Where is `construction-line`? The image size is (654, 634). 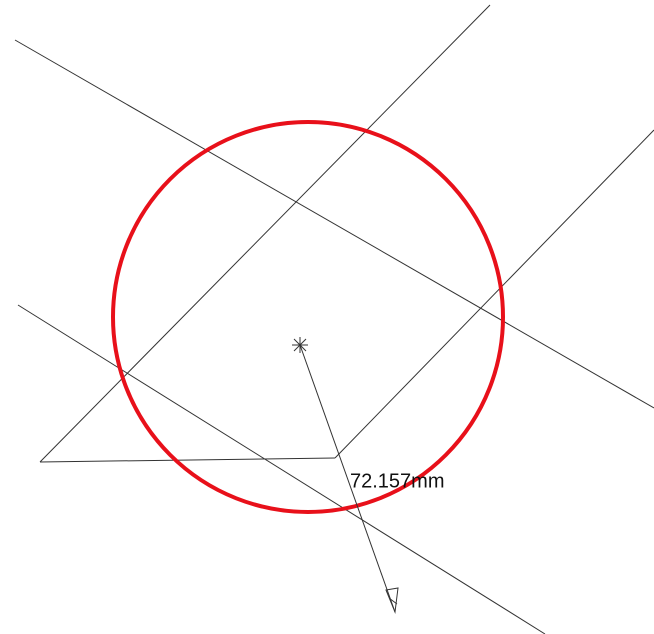 construction-line is located at coordinates (187, 460).